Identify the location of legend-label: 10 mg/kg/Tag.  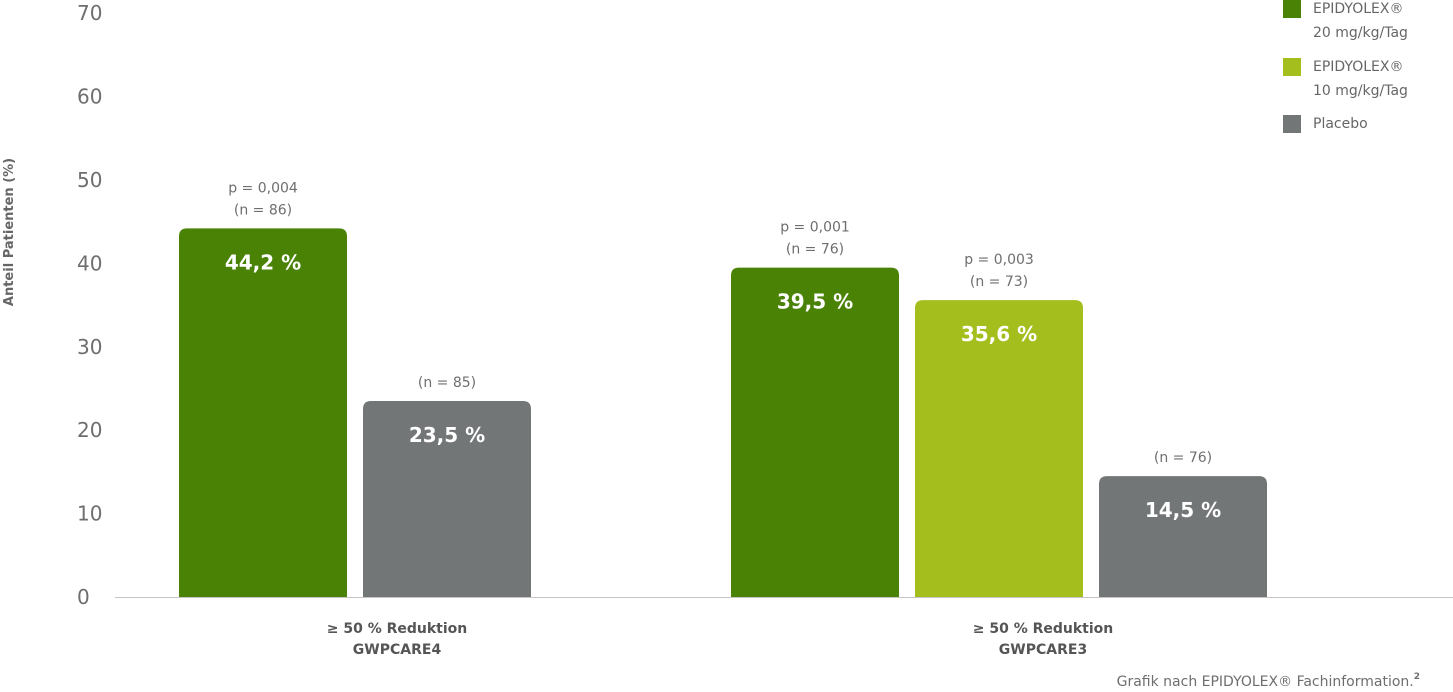
(1360, 91).